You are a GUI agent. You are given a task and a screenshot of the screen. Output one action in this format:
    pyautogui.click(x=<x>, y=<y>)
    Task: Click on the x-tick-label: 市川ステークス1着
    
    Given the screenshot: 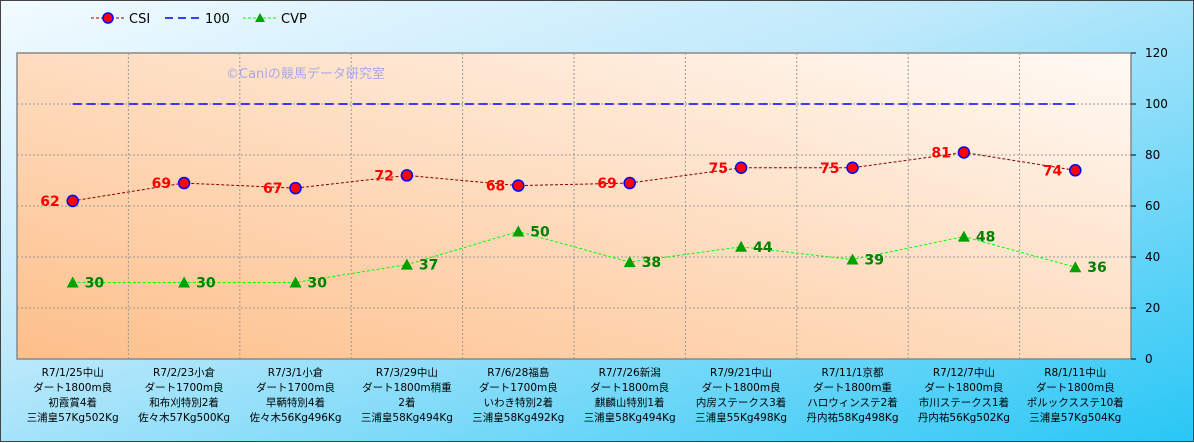 What is the action you would take?
    pyautogui.click(x=964, y=402)
    